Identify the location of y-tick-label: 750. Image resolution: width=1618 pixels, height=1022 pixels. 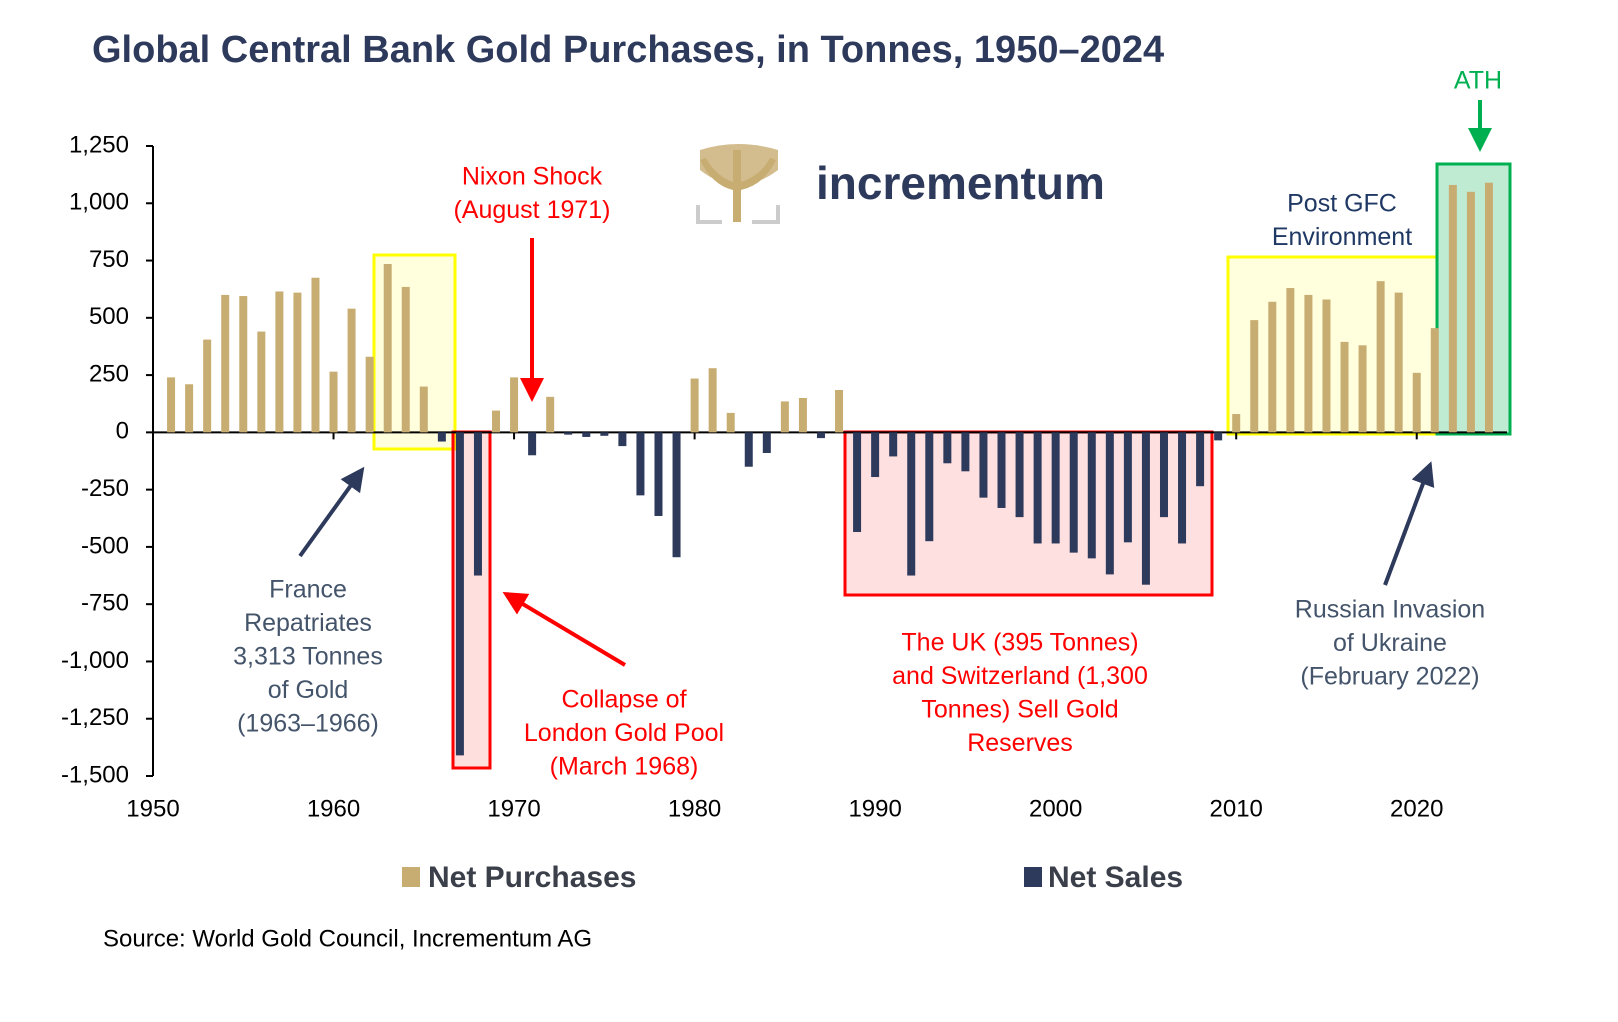
(109, 259).